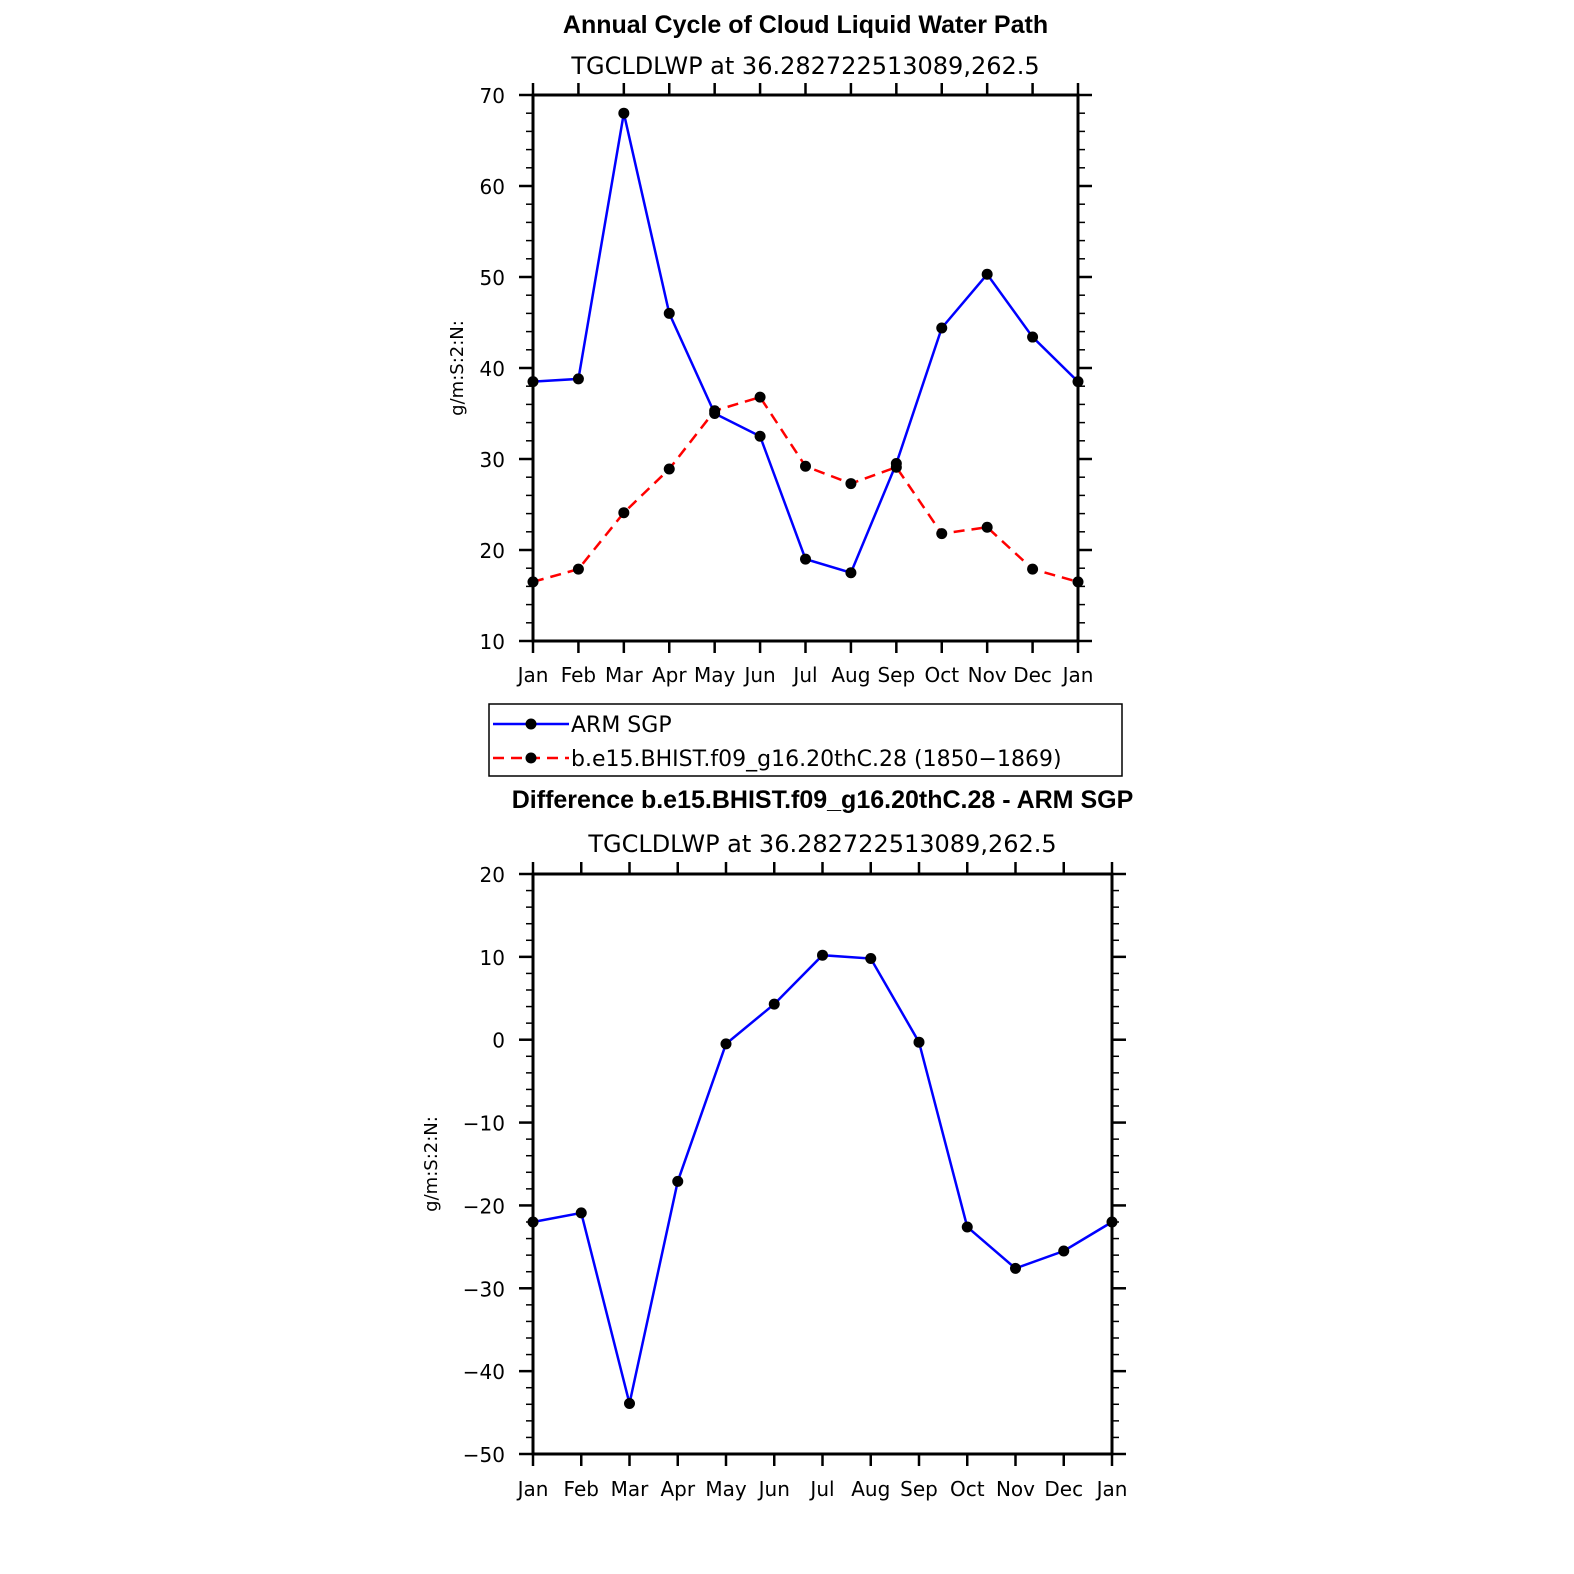 This screenshot has height=1574, width=1574. What do you see at coordinates (492, 187) in the screenshot?
I see `y-tick-label: 60` at bounding box center [492, 187].